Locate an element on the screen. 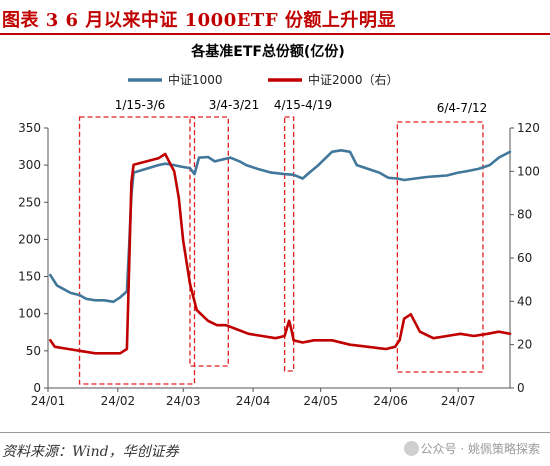 The height and width of the screenshot is (466, 550). left-tick-label: 50 is located at coordinates (33, 351).